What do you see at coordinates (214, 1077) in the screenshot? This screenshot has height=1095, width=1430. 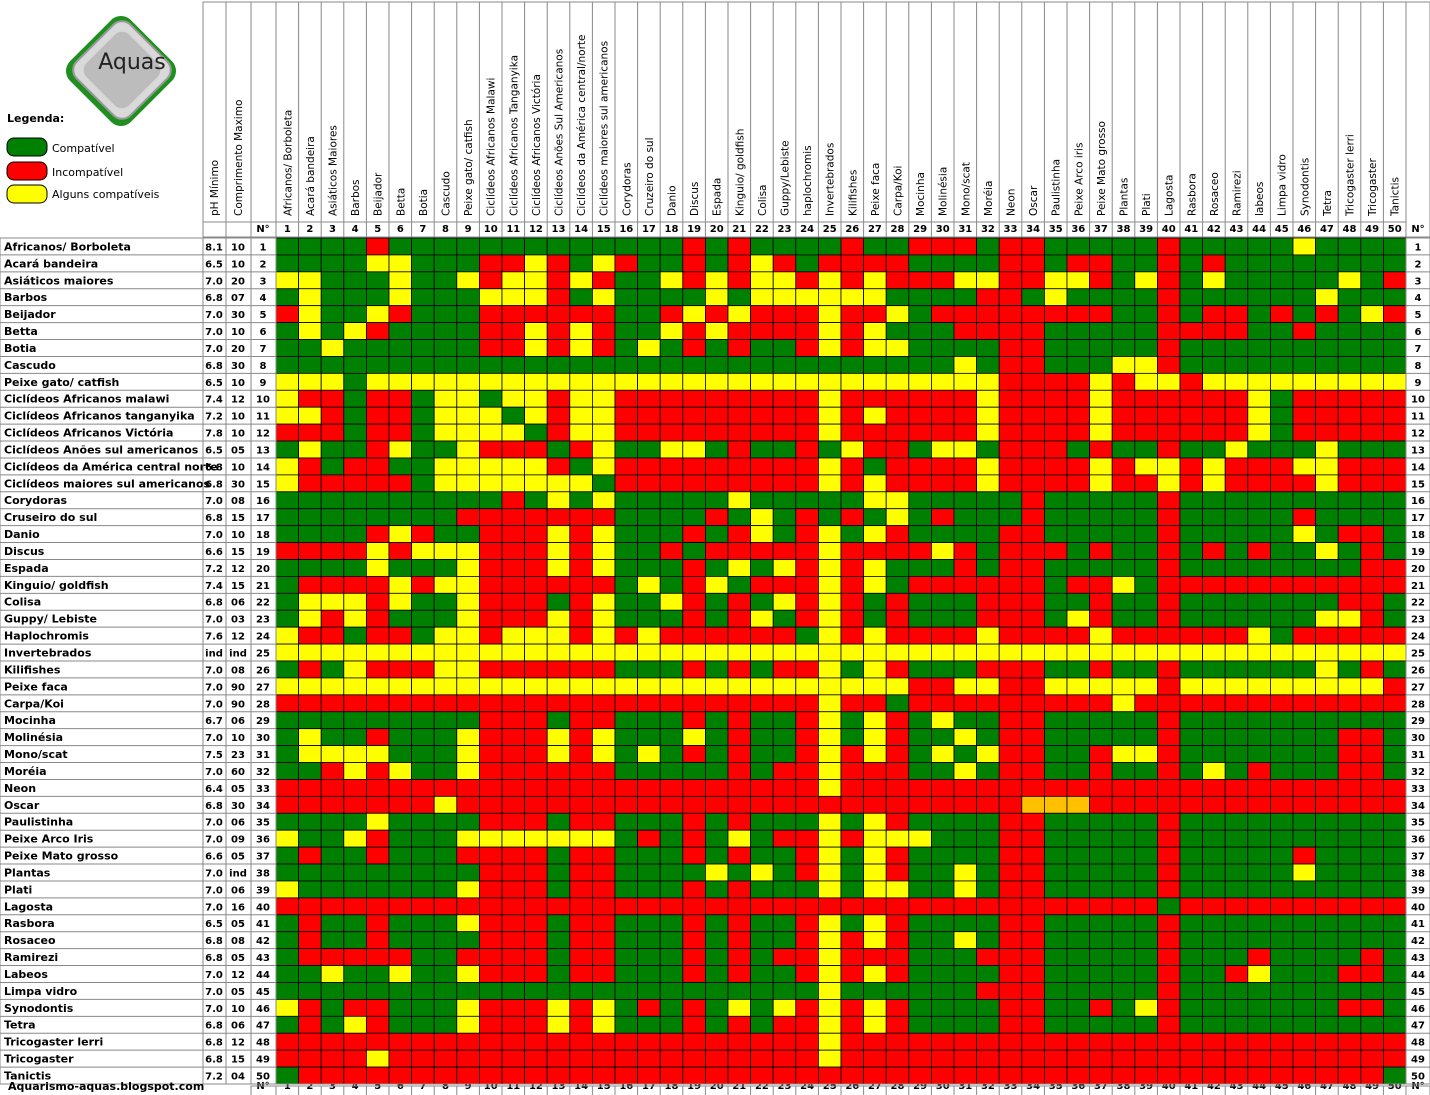 I see `row-ph: 7.2` at bounding box center [214, 1077].